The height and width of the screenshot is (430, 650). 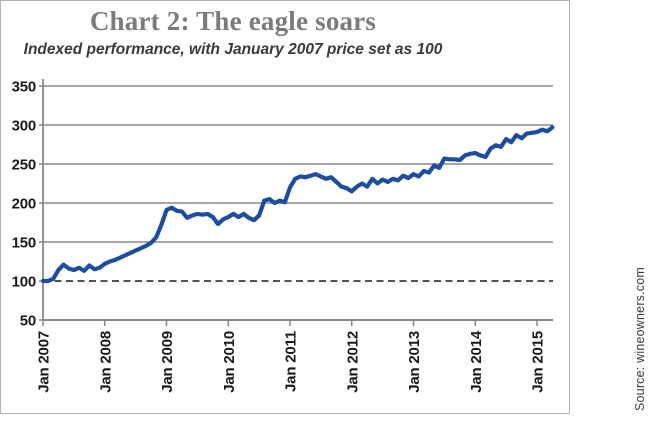 I want to click on x-tick-label: Jan 2010, so click(x=229, y=362).